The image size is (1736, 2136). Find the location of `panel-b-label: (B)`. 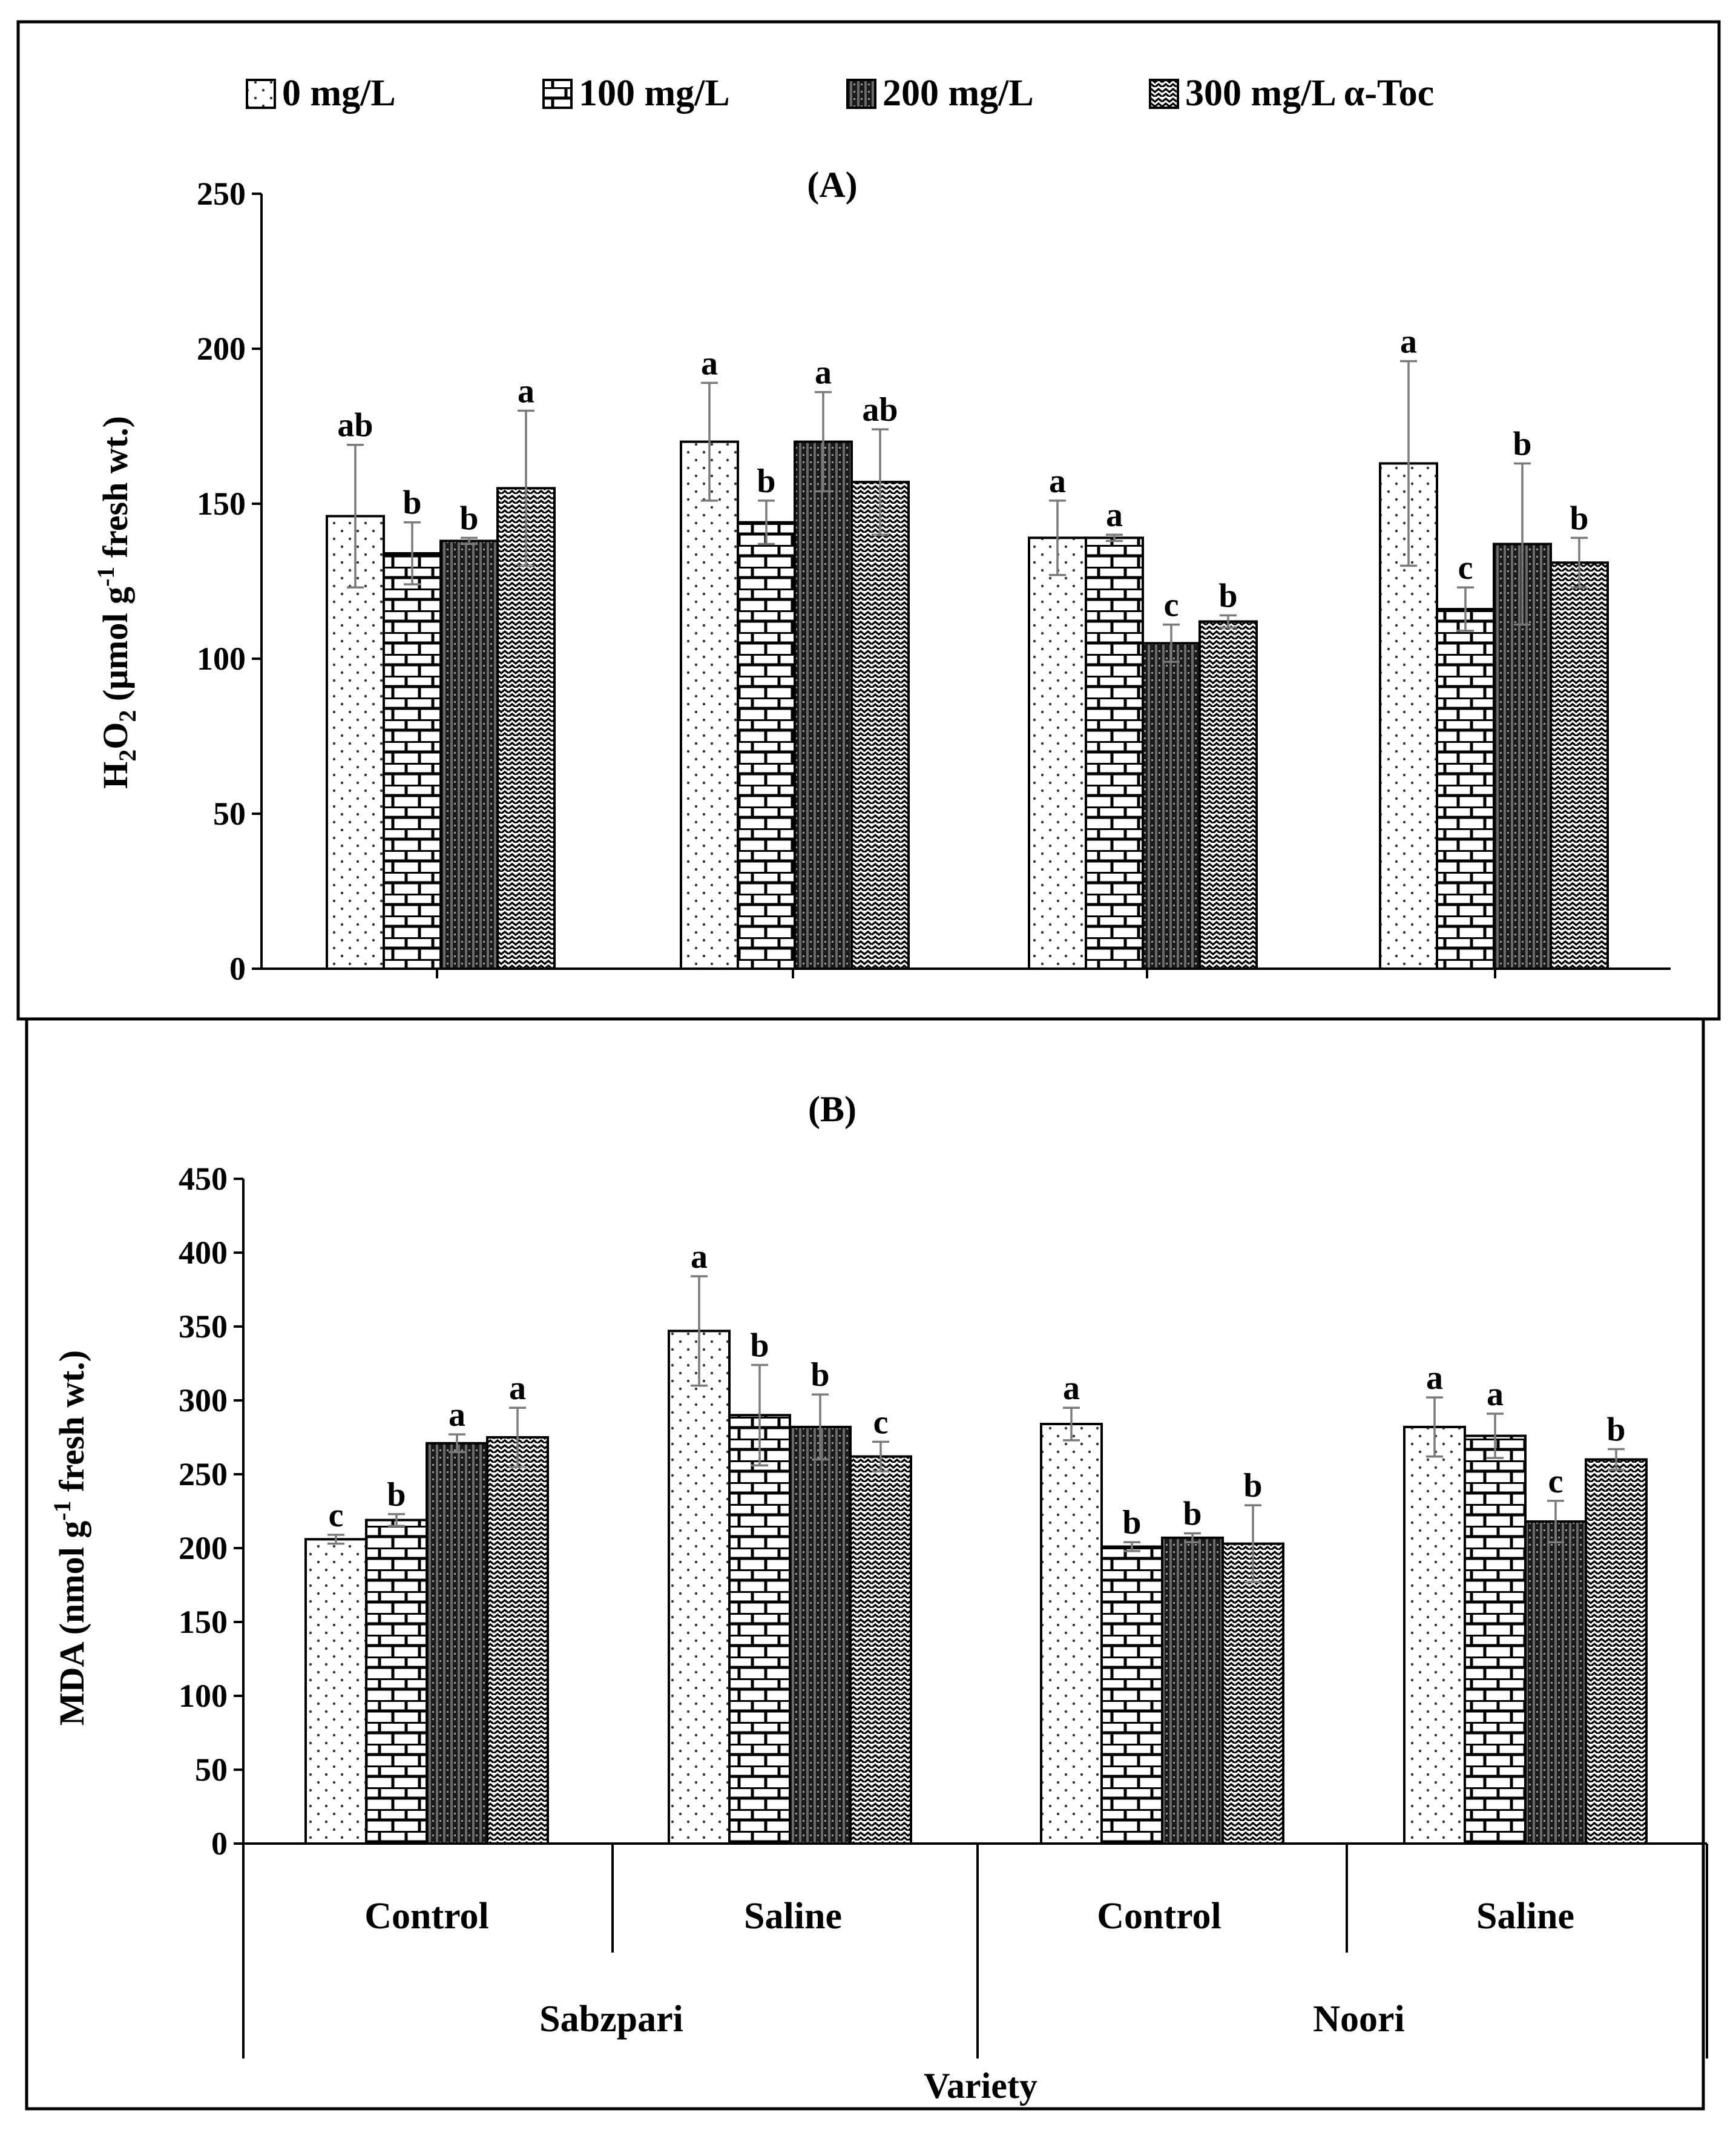

panel-b-label: (B) is located at coordinates (832, 1109).